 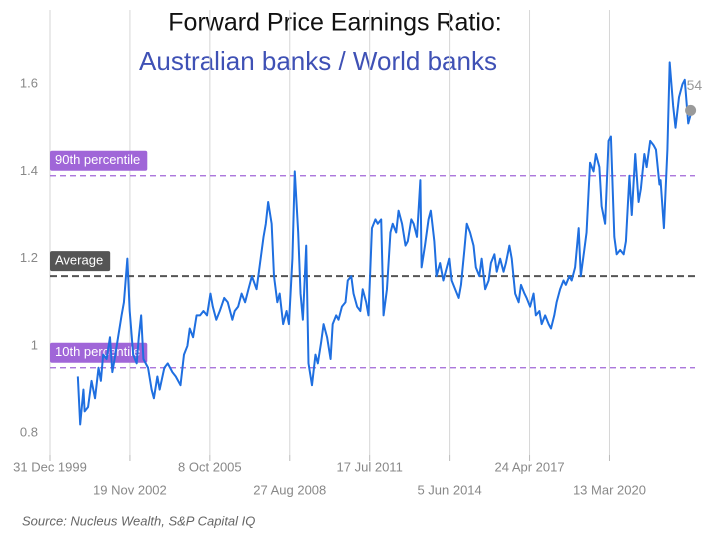 I want to click on reference-label: 10th percentile, so click(x=99, y=352).